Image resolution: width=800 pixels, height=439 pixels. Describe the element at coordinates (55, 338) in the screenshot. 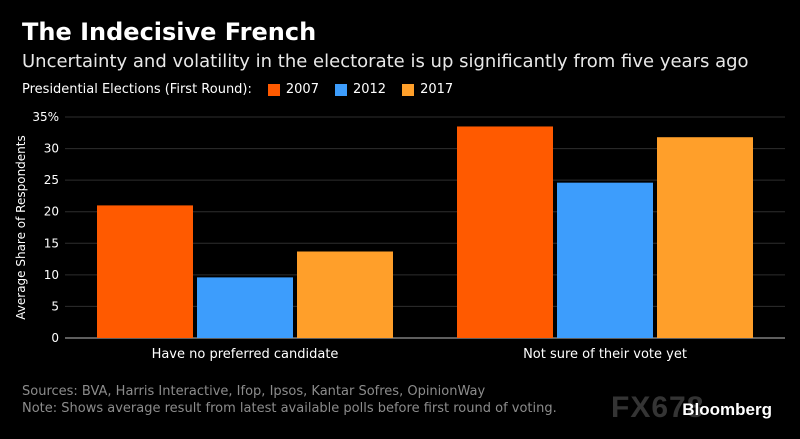

I see `y-tick-label: 0` at that location.